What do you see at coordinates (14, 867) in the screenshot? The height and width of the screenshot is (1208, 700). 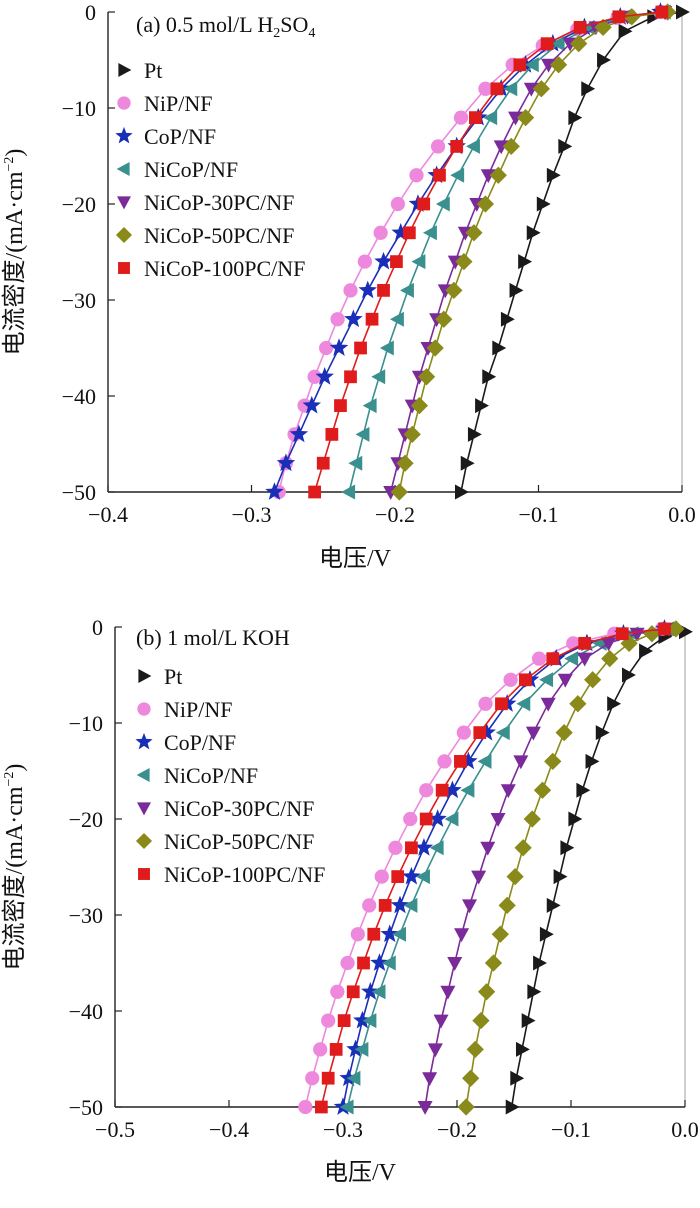 I see `y-axis-title: 电流密度/(mA·cm−2)` at bounding box center [14, 867].